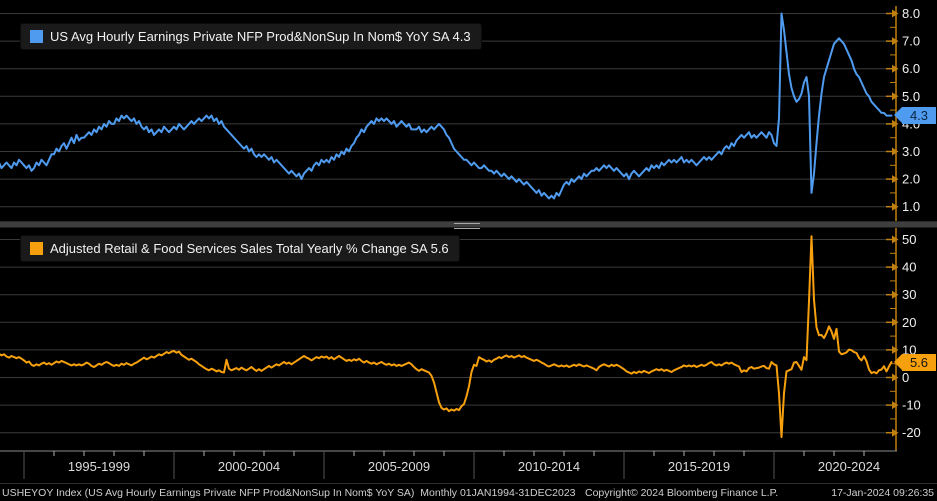 This screenshot has height=501, width=937. What do you see at coordinates (36, 248) in the screenshot?
I see `legend-swatch-orange-icon` at bounding box center [36, 248].